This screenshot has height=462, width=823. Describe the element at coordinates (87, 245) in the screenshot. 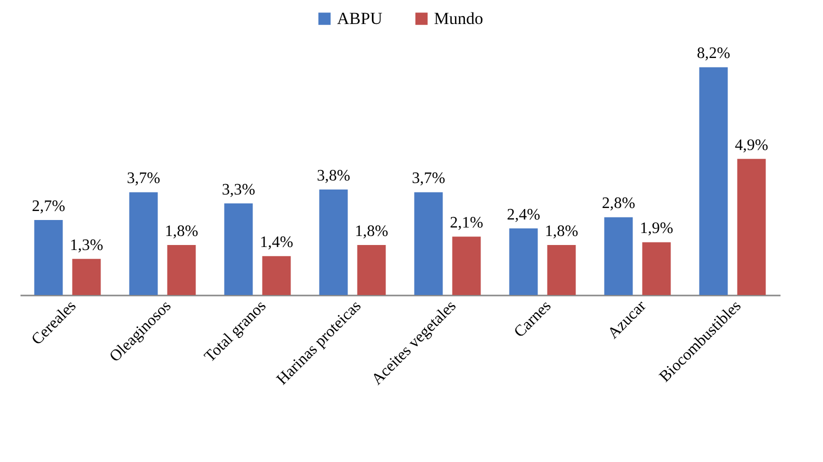

I see `data-label: 1,3%` at that location.